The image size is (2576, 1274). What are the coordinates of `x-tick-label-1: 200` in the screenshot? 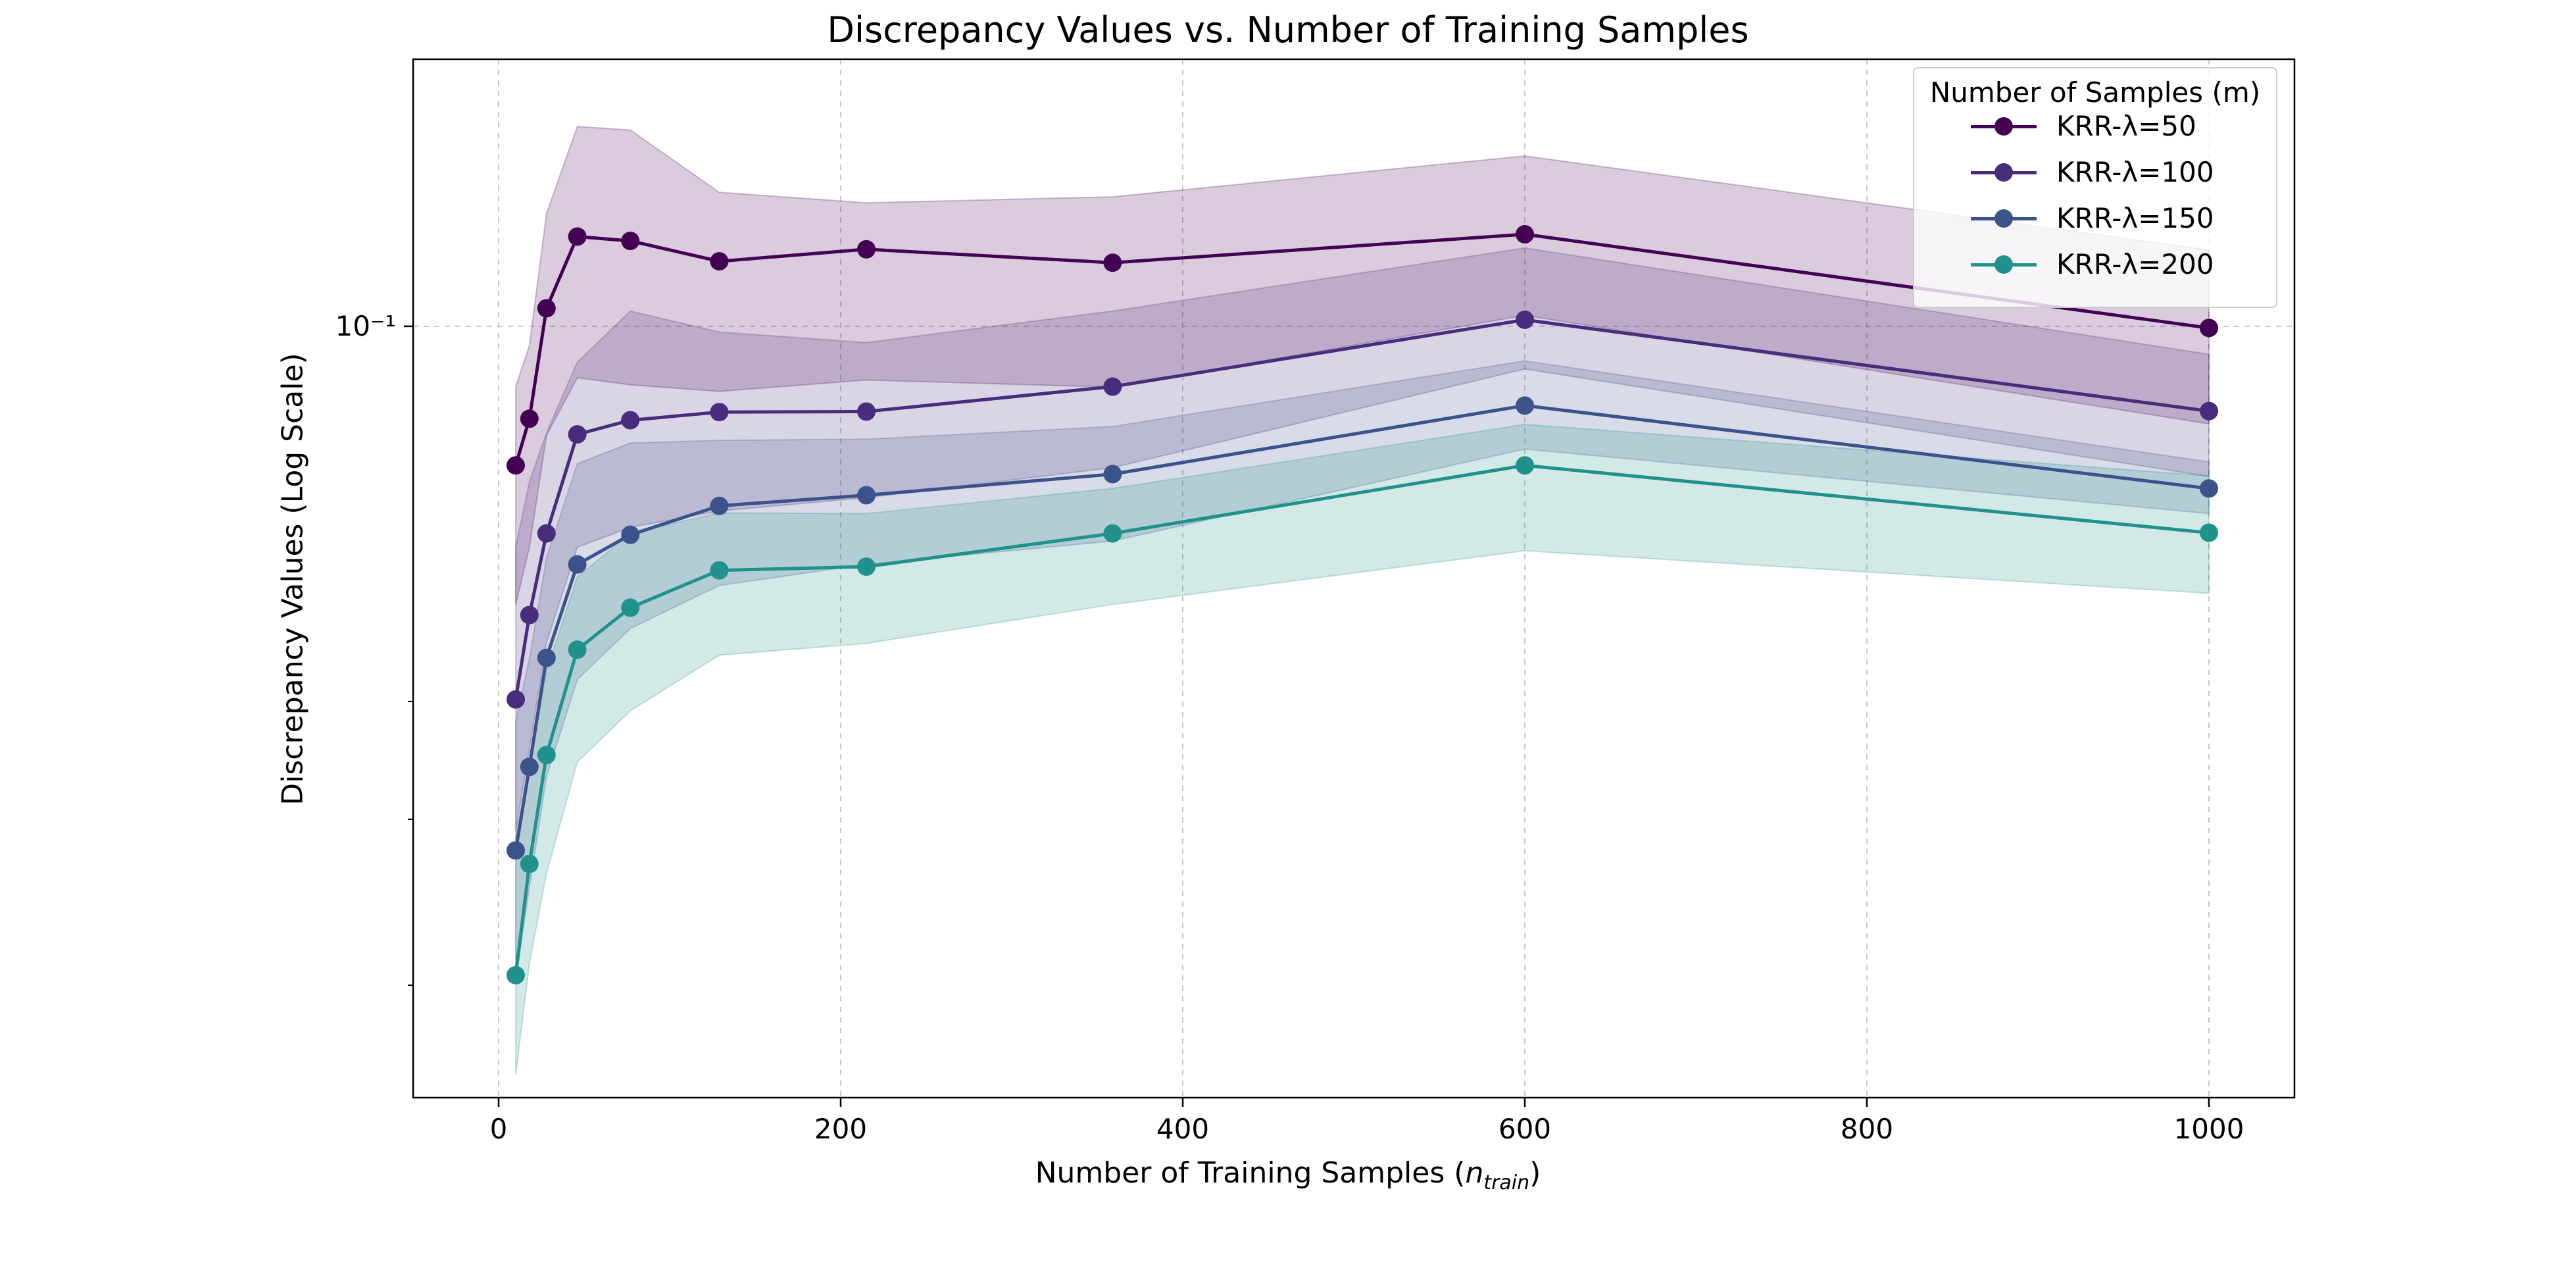 It's located at (840, 1129).